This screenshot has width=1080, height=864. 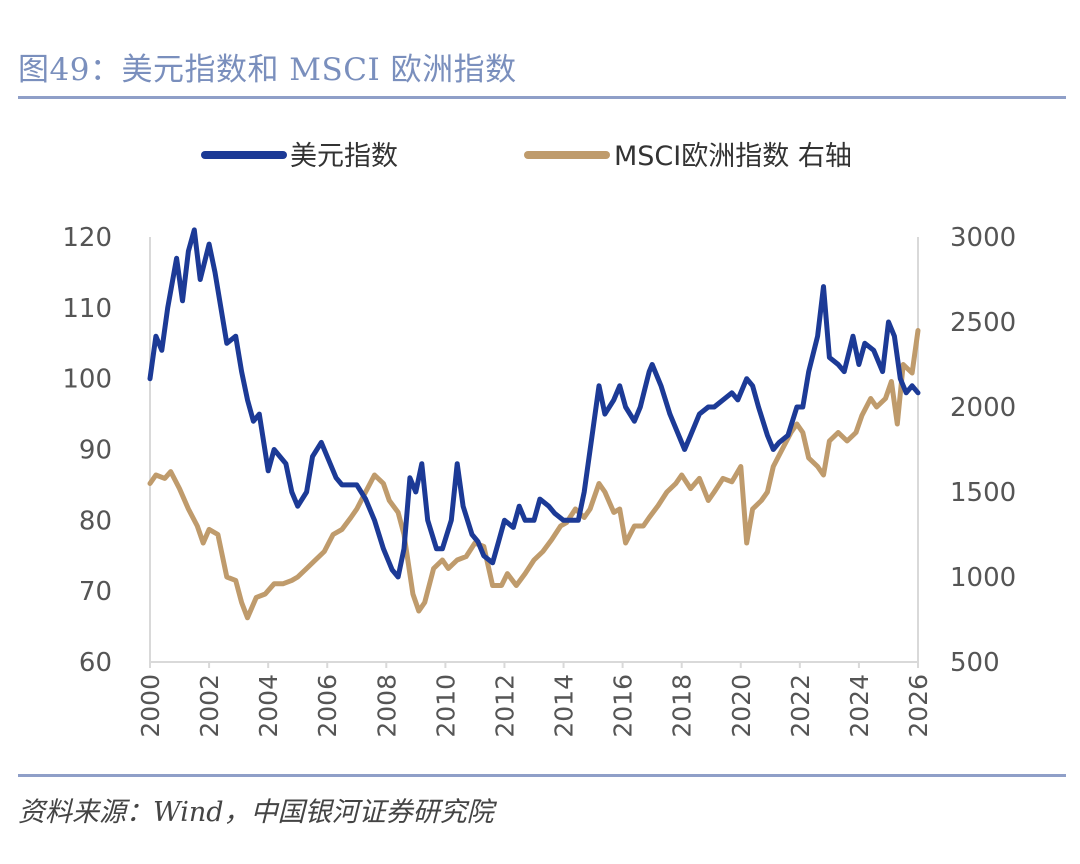 I want to click on page-title: 图49：美元指数和 MSCI 欧洲指数, so click(x=267, y=70).